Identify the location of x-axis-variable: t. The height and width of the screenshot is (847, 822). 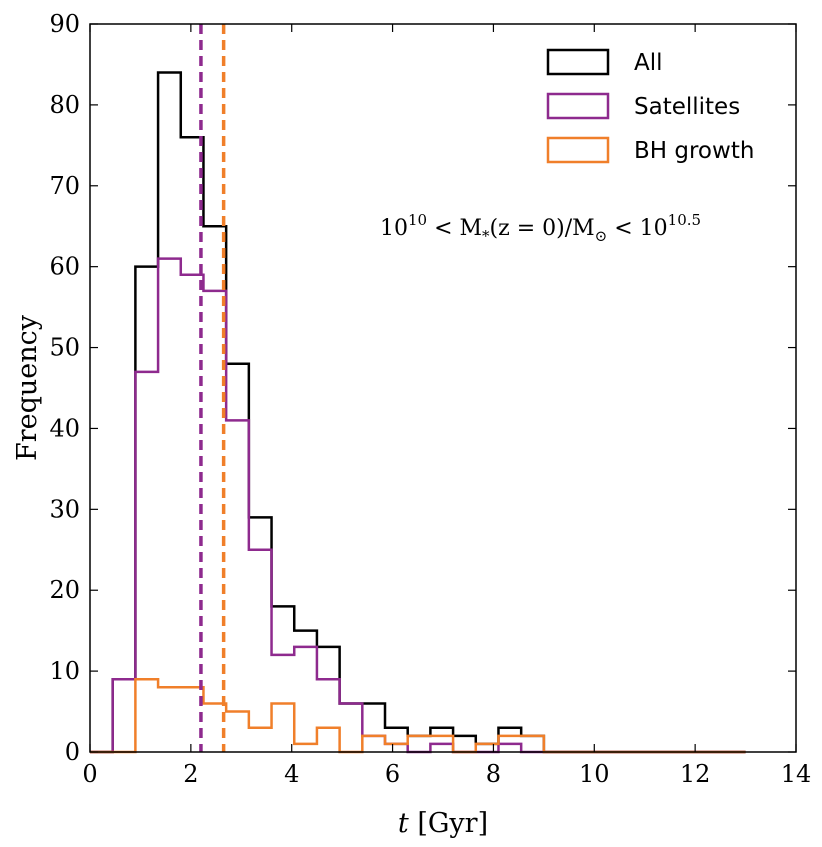
(403, 823).